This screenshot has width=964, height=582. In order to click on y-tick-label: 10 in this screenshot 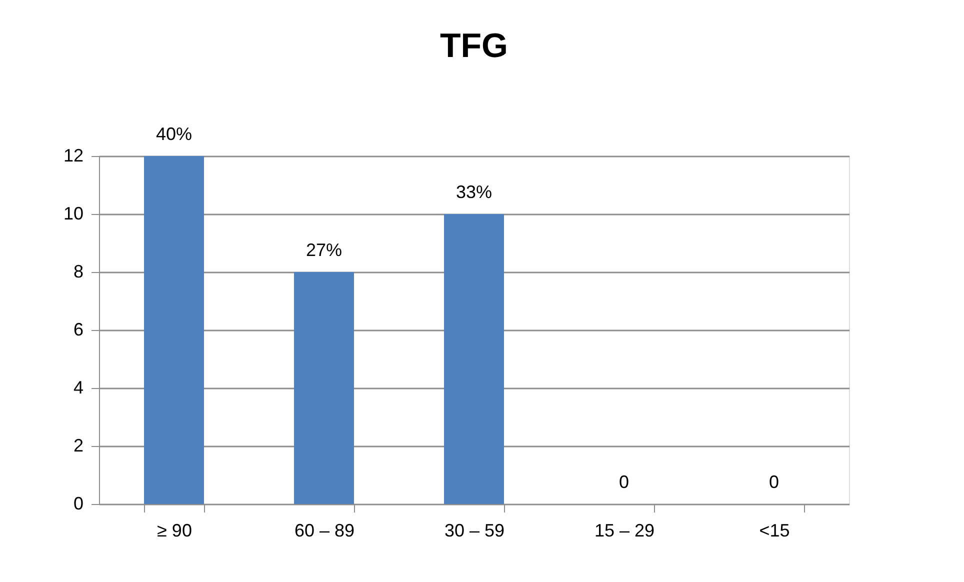, I will do `click(73, 214)`.